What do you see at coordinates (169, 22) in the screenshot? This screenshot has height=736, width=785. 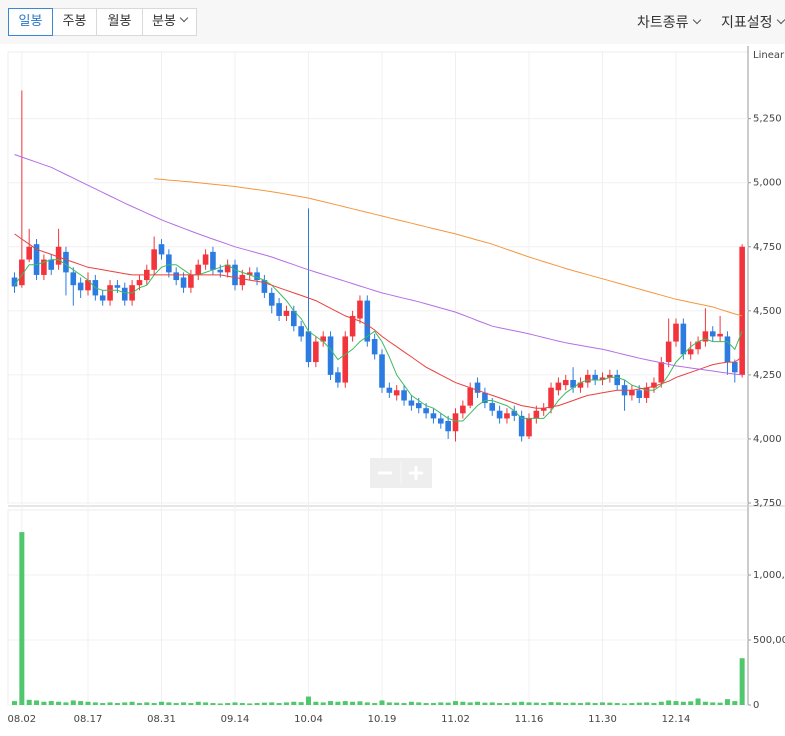 I see `tab: 분봉` at bounding box center [169, 22].